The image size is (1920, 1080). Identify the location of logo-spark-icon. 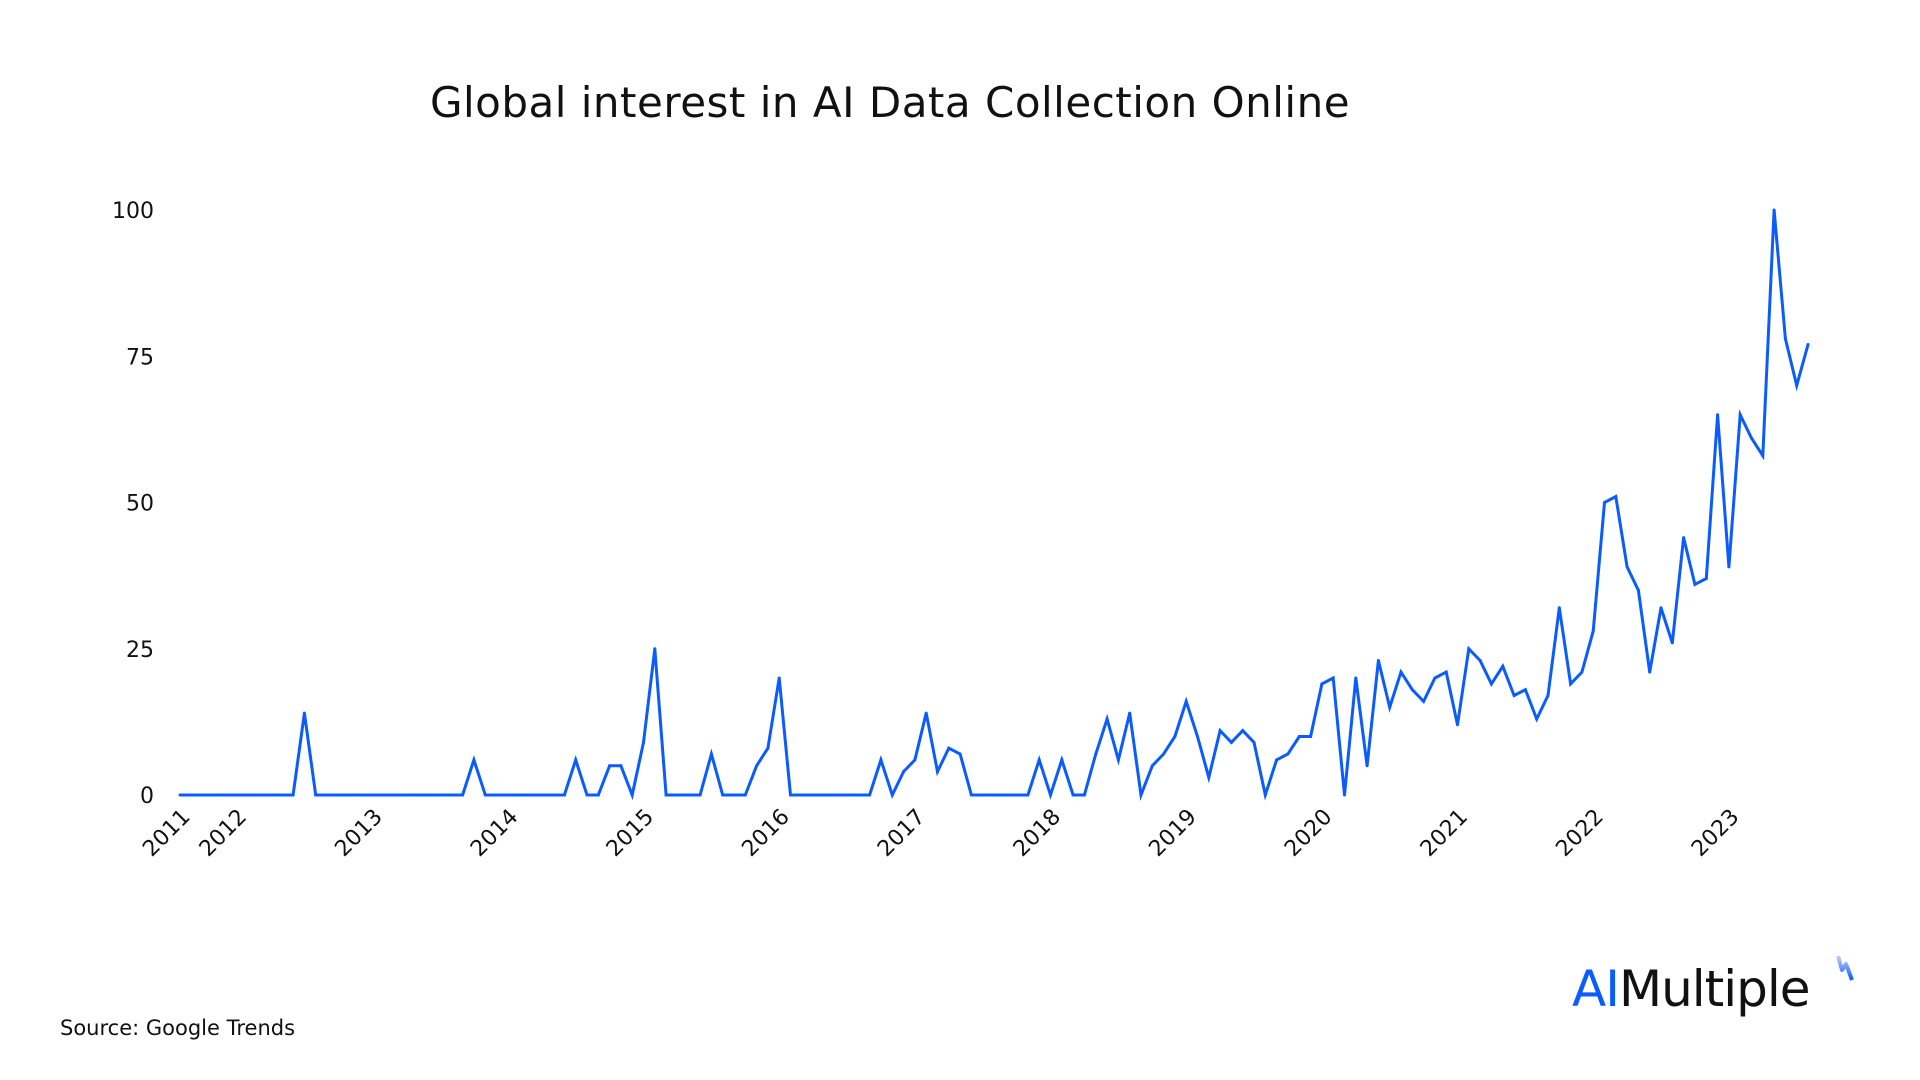
(1845, 968).